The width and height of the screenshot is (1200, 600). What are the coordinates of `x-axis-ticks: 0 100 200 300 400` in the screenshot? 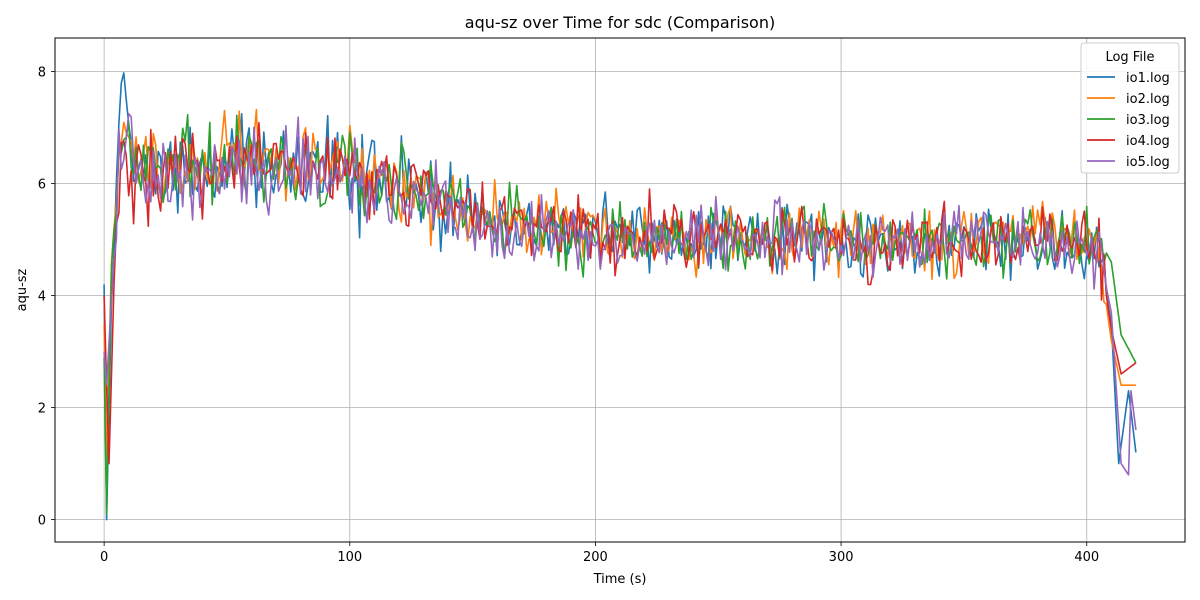 It's located at (599, 553).